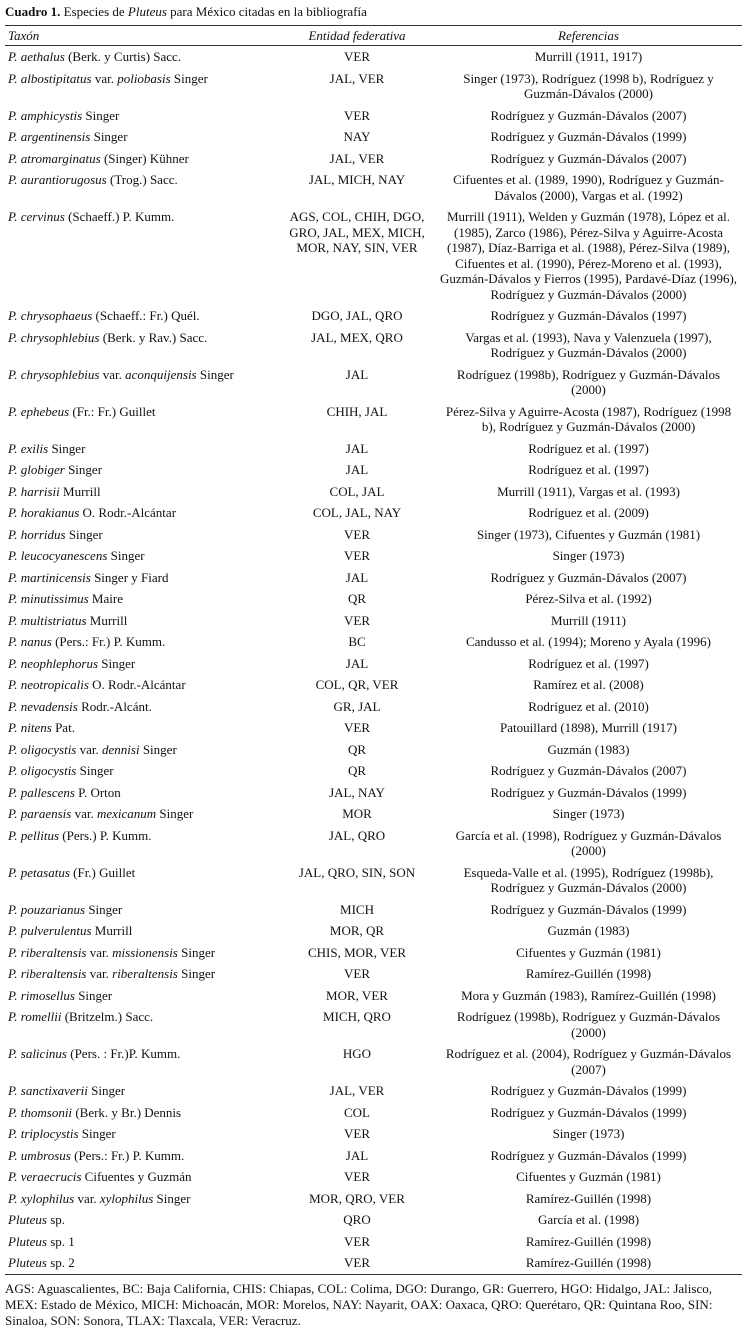 This screenshot has height=1329, width=747. What do you see at coordinates (39, 1155) in the screenshot?
I see `taxon-segment: P. umbrosus` at bounding box center [39, 1155].